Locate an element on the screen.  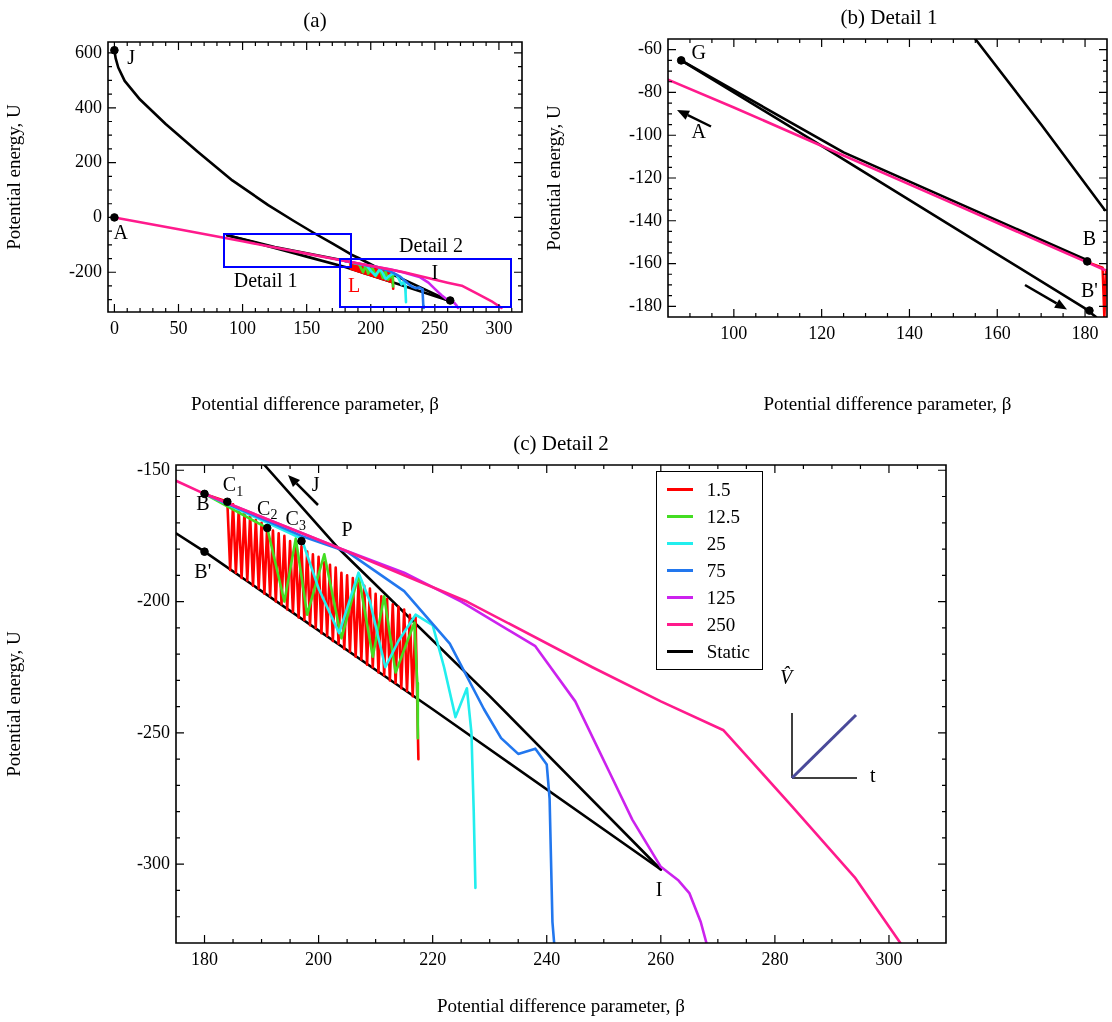
y-tick-label: -120 is located at coordinates (645, 176).